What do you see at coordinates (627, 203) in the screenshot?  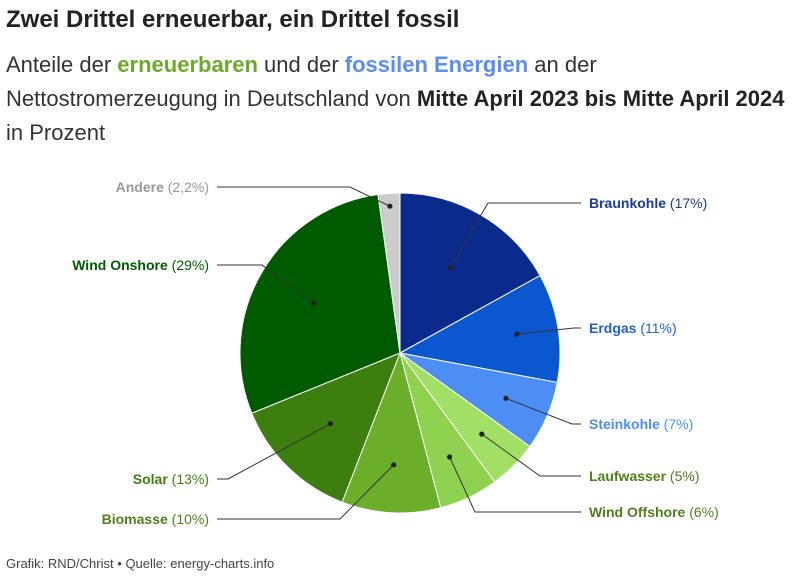 I see `label-name-braunkohle: Braunkohle` at bounding box center [627, 203].